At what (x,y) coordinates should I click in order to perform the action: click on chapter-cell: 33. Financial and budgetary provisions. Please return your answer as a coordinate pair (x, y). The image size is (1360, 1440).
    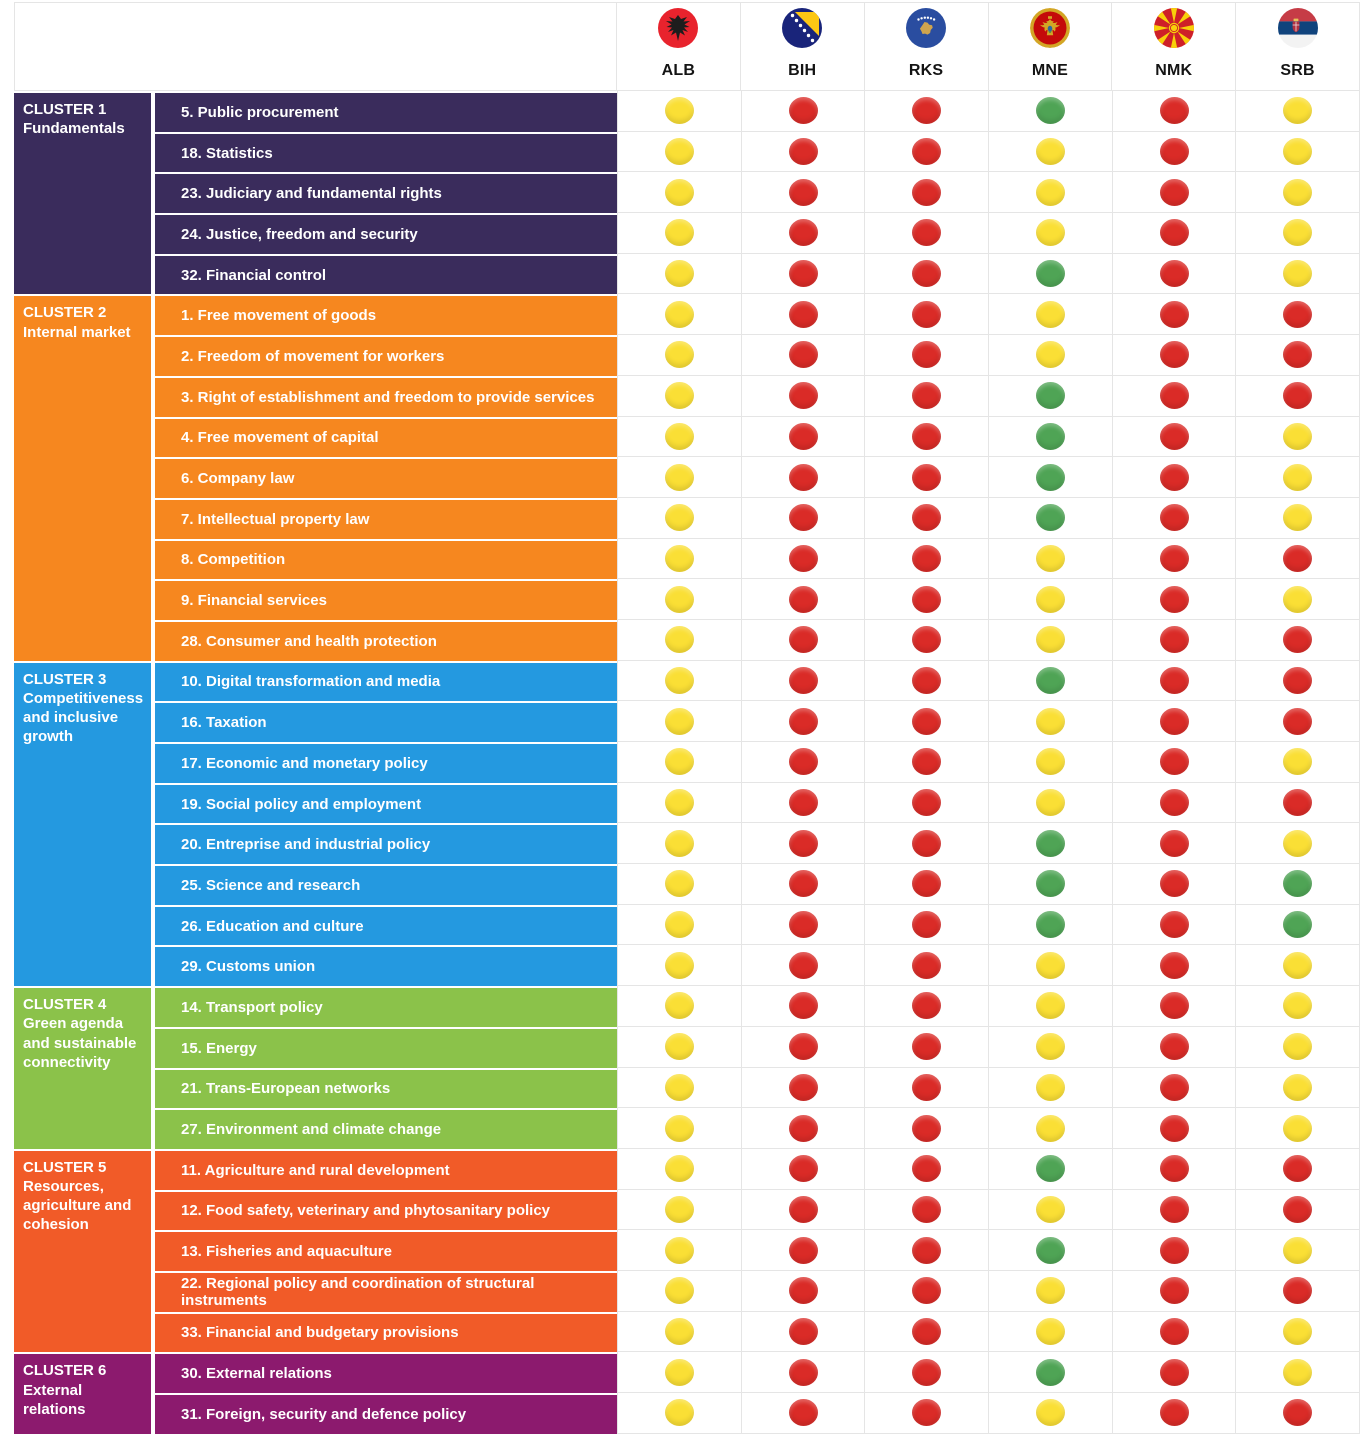
    Looking at the image, I should click on (386, 1332).